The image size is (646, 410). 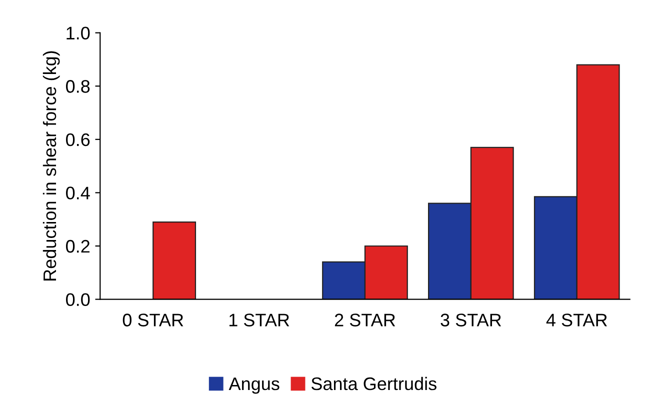 What do you see at coordinates (78, 33) in the screenshot?
I see `y-tick-label: 1.0` at bounding box center [78, 33].